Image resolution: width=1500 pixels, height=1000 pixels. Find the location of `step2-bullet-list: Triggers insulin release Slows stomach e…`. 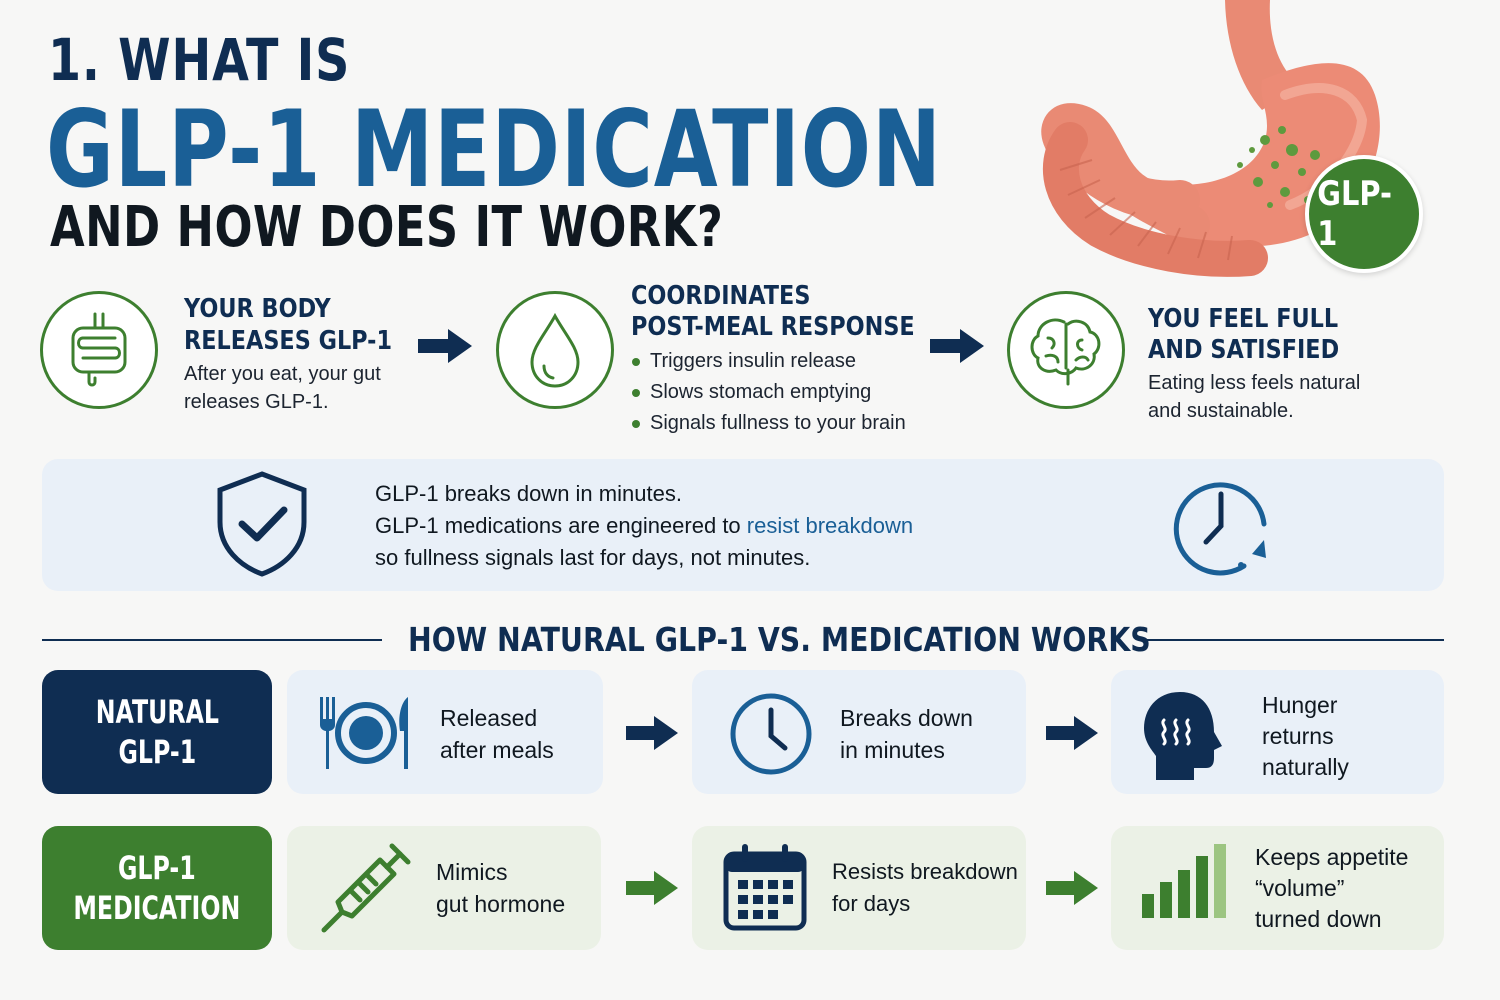

step2-bullet-list: Triggers insulin release Slows stomach e… is located at coordinates (768, 392).